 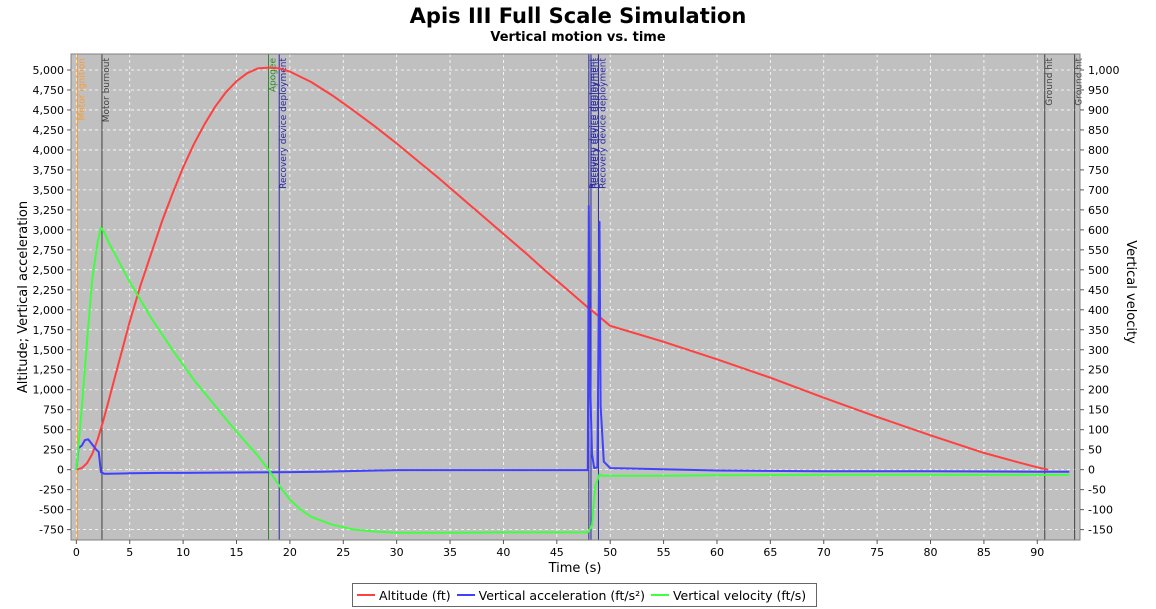 I want to click on right-axis-label: Vertical velocity, so click(x=1130, y=292).